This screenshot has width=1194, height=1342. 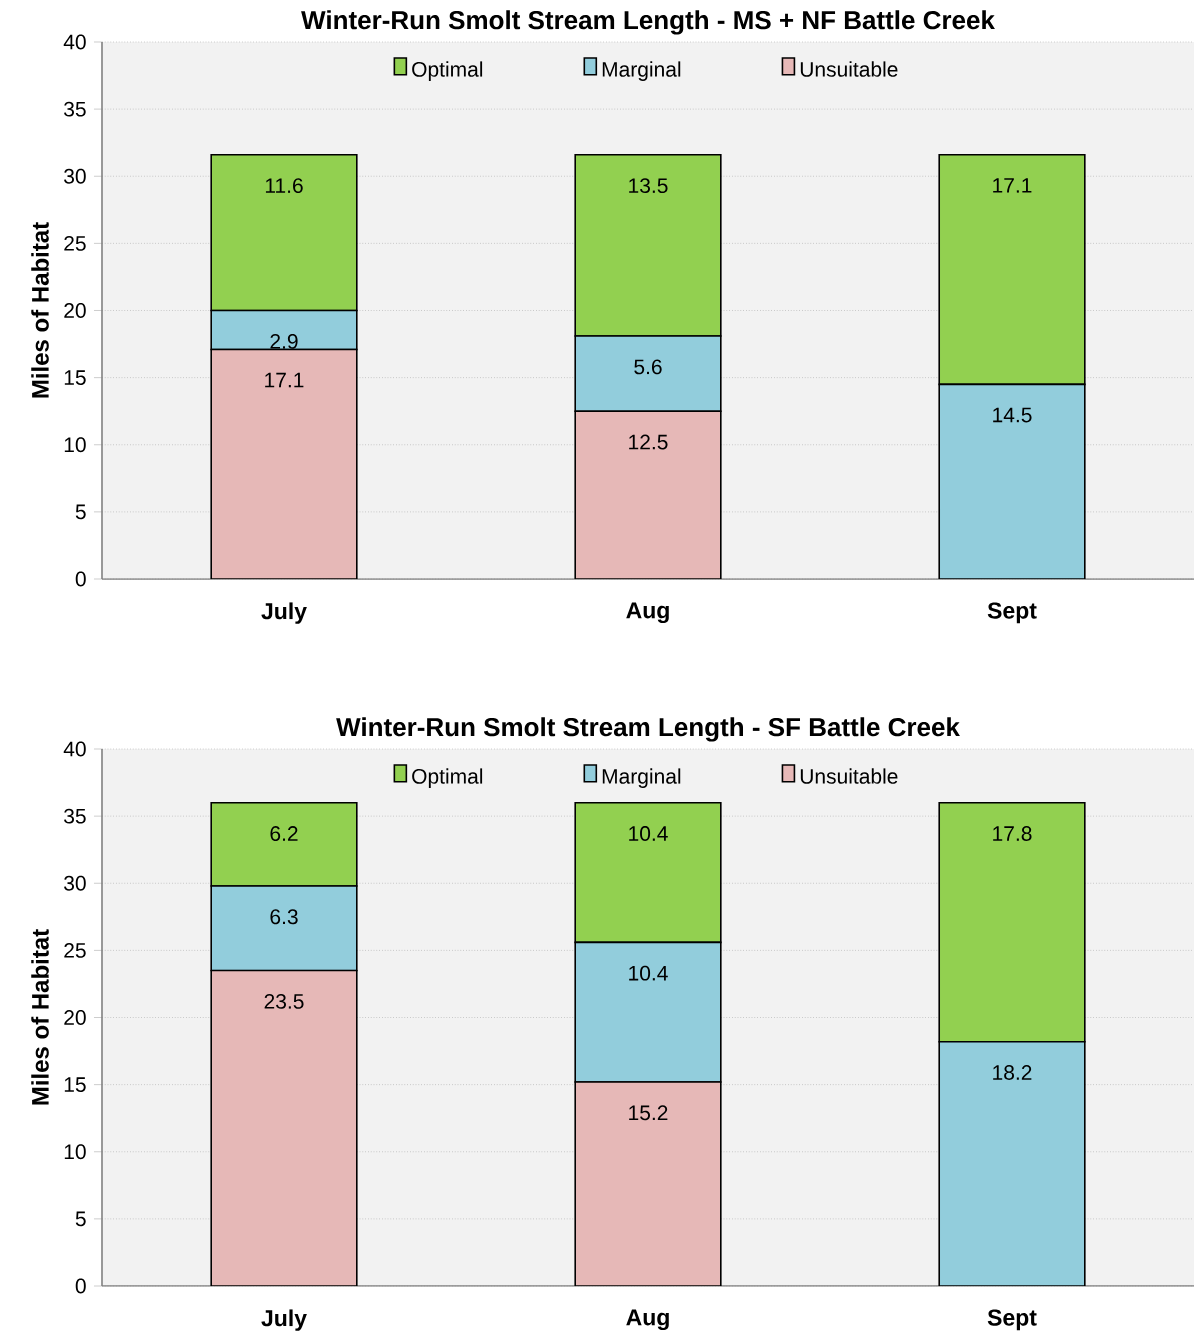 I want to click on data-label: 5.6, so click(x=648, y=367).